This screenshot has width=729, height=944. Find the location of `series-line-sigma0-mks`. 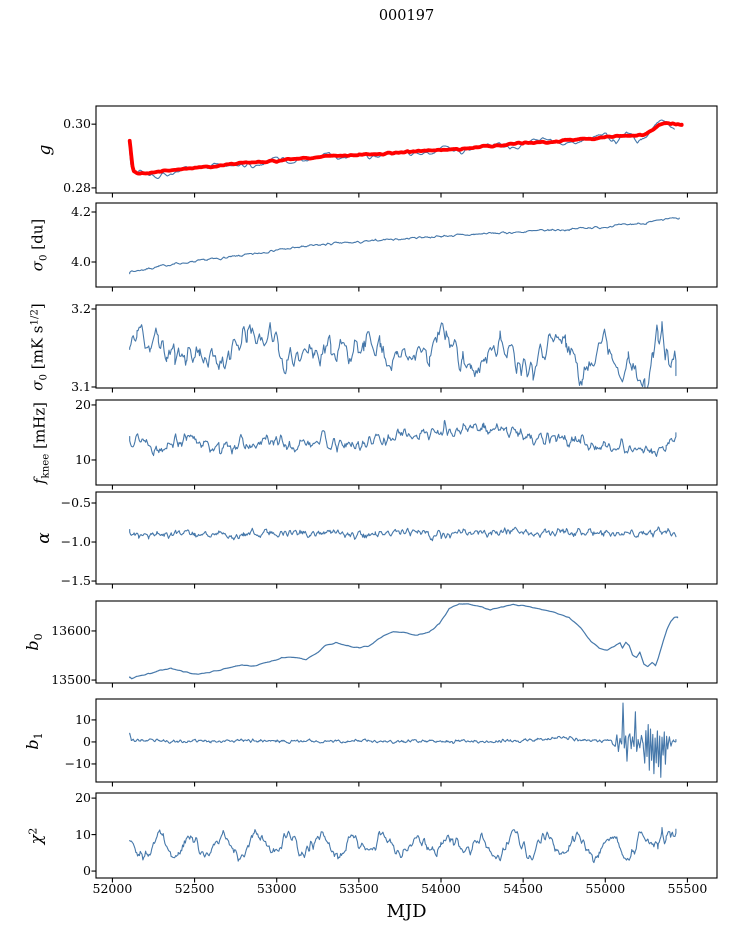

series-line-sigma0-mks is located at coordinates (403, 354).